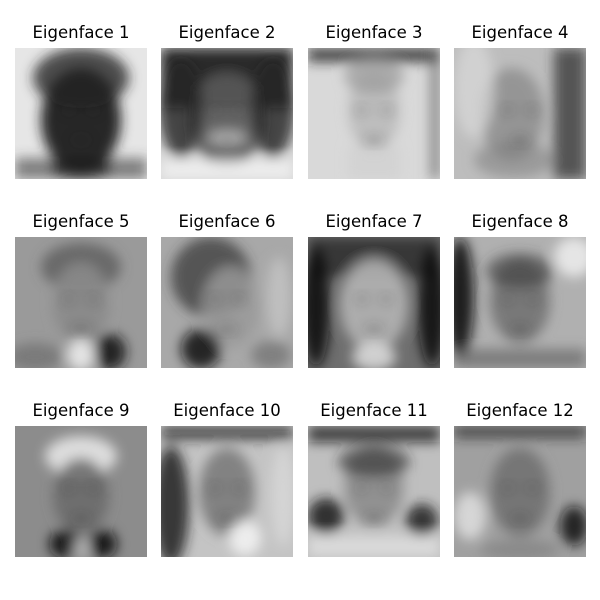 This screenshot has height=600, width=600. What do you see at coordinates (374, 410) in the screenshot?
I see `panel-title: Eigenface 11` at bounding box center [374, 410].